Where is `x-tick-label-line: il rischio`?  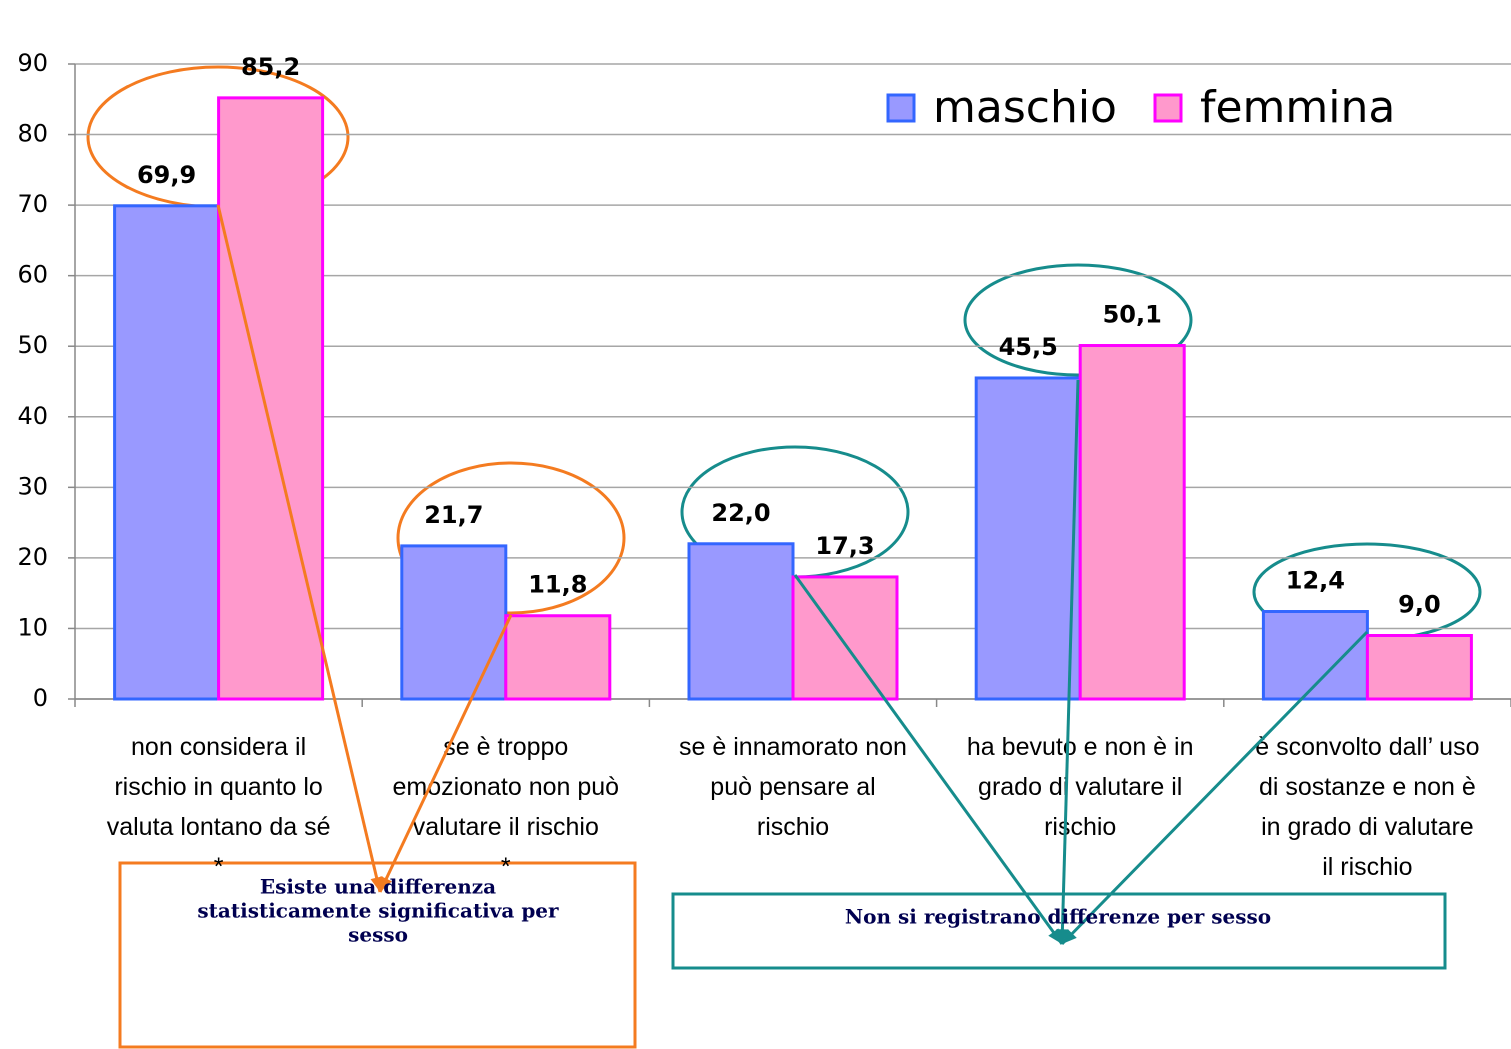 x-tick-label-line: il rischio is located at coordinates (1367, 867).